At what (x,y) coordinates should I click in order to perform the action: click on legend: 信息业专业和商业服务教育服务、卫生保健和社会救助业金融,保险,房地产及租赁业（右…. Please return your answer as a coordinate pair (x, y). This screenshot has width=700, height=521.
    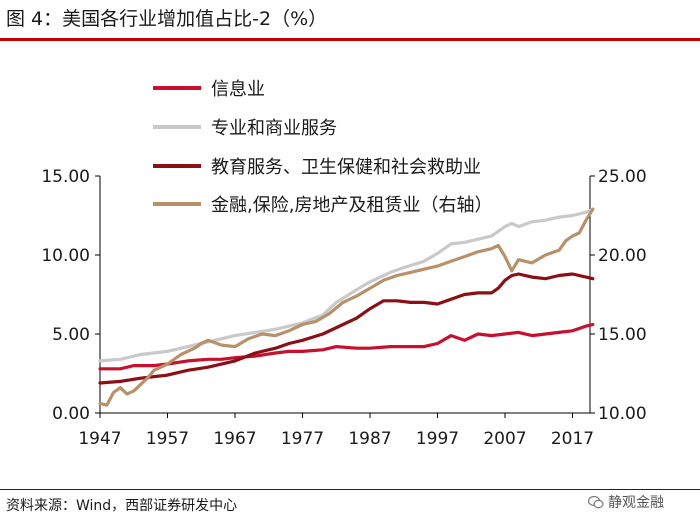
    Looking at the image, I should click on (322, 147).